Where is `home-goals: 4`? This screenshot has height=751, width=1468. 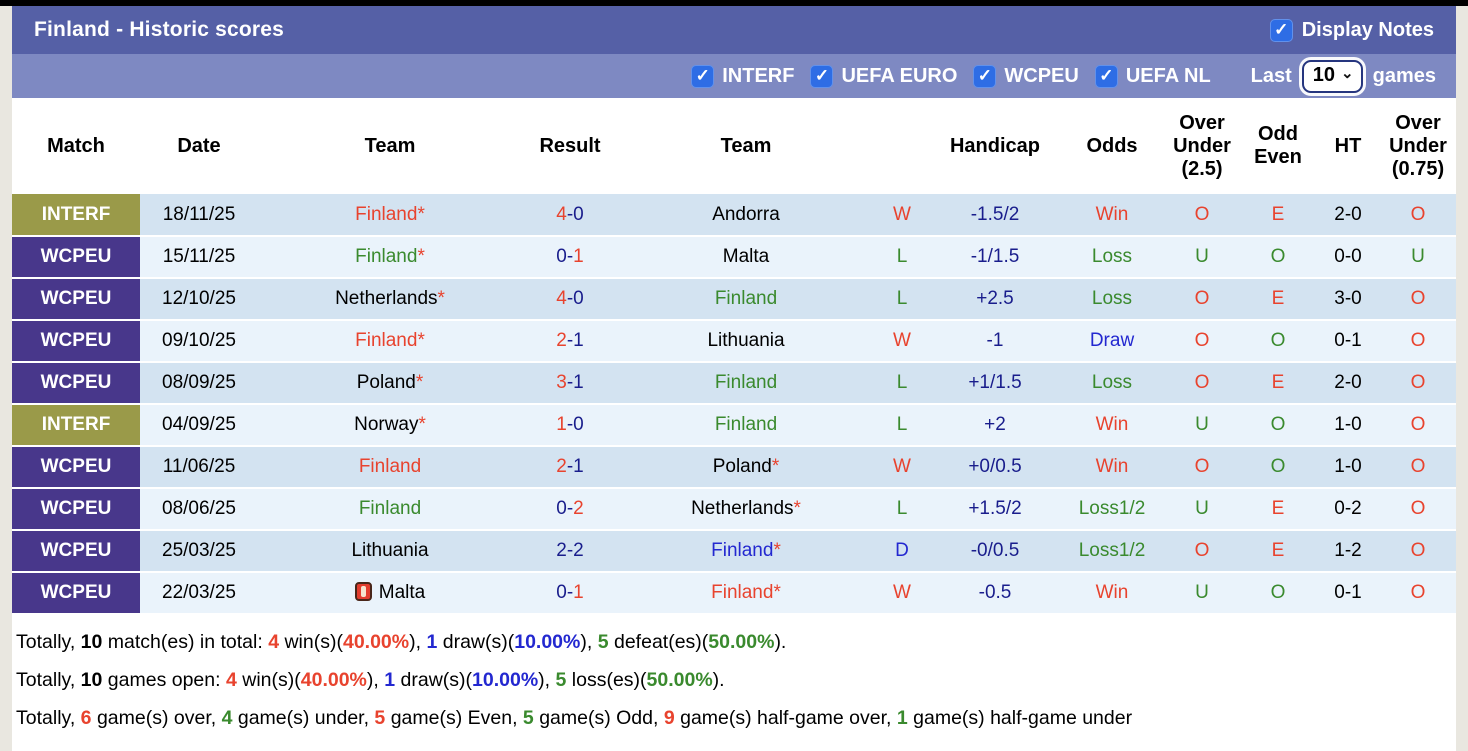 home-goals: 4 is located at coordinates (561, 298).